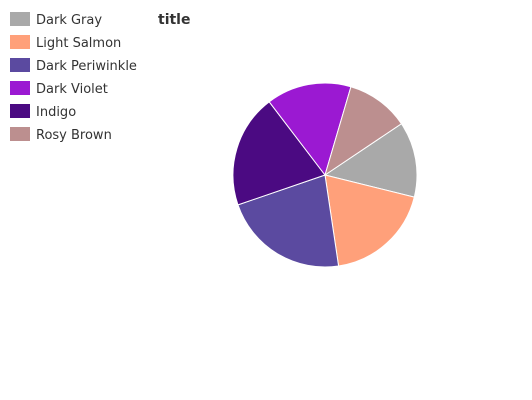 The width and height of the screenshot is (532, 400). I want to click on pie-slice-dark-violet, so click(310, 129).